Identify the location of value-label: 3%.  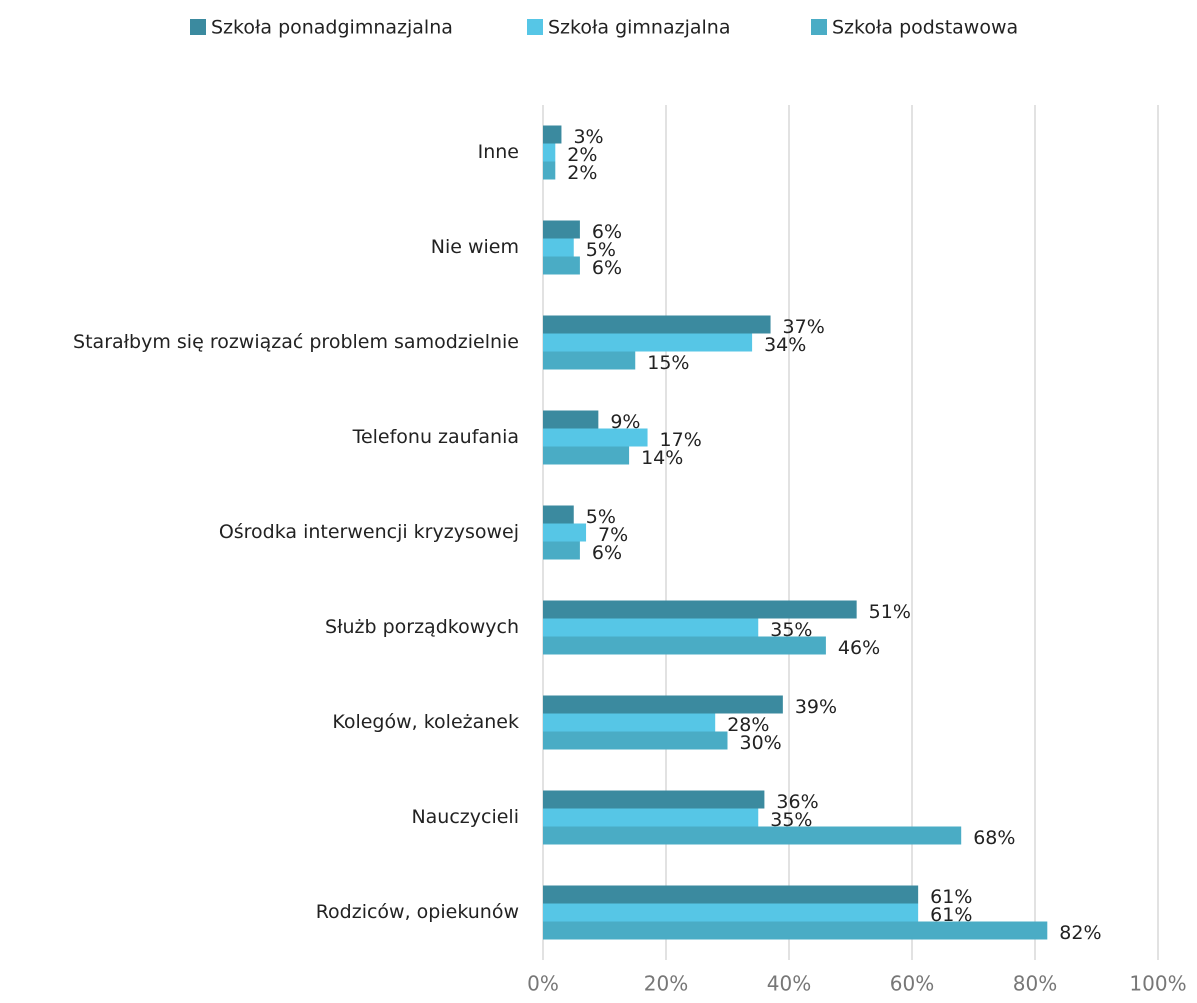
(588, 137).